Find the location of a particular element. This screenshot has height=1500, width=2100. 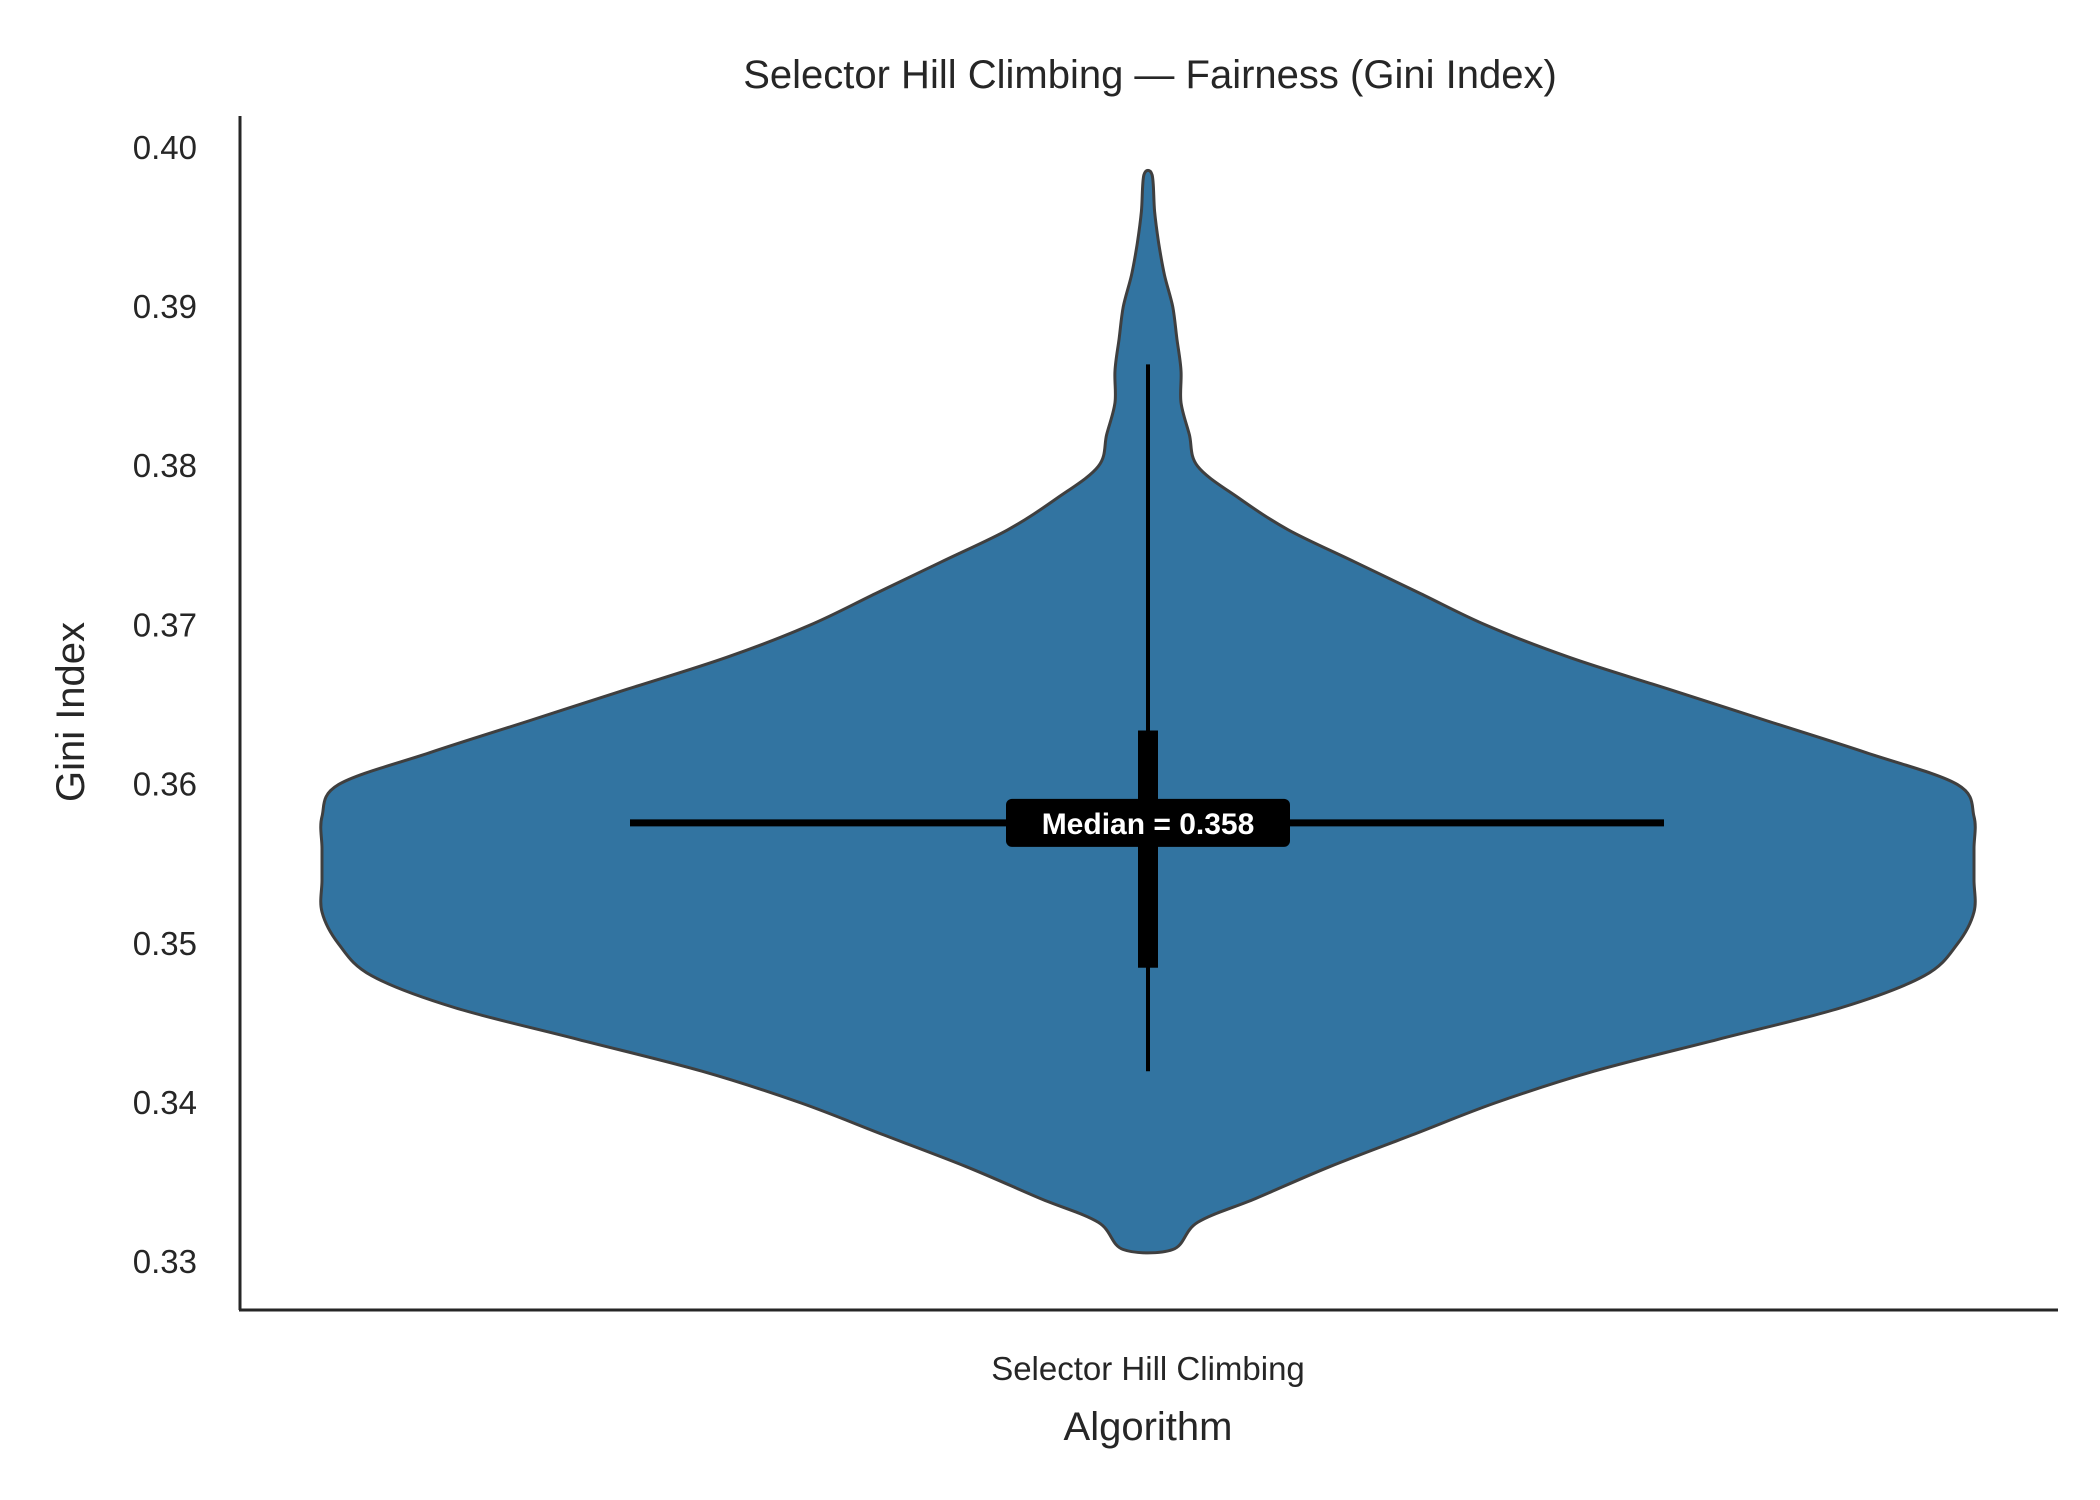

y-tick-labels: 0.33 0.34 0.35 0.36 0.37 0.38 0.39 0.40 is located at coordinates (165, 704).